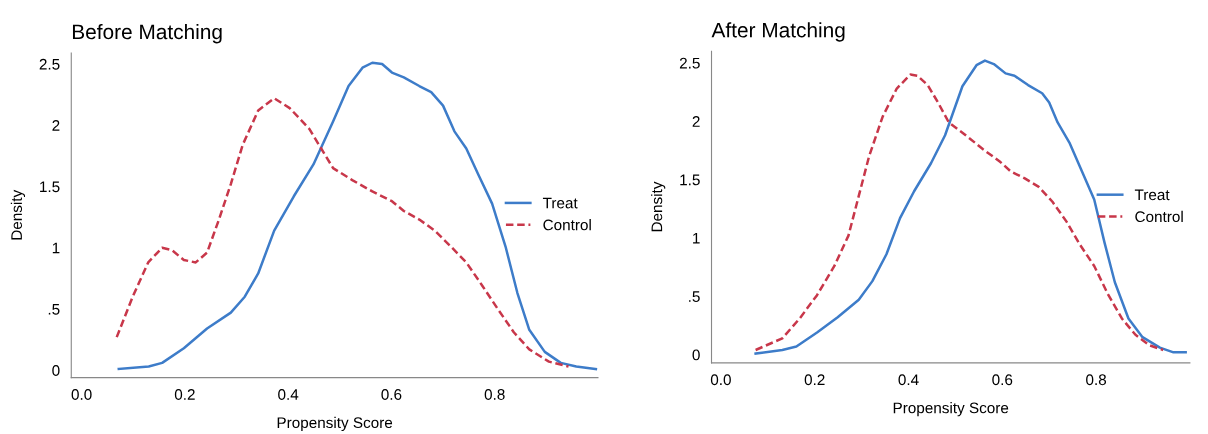 This screenshot has width=1208, height=434. Describe the element at coordinates (147, 33) in the screenshot. I see `chart-title: Before Matching` at that location.